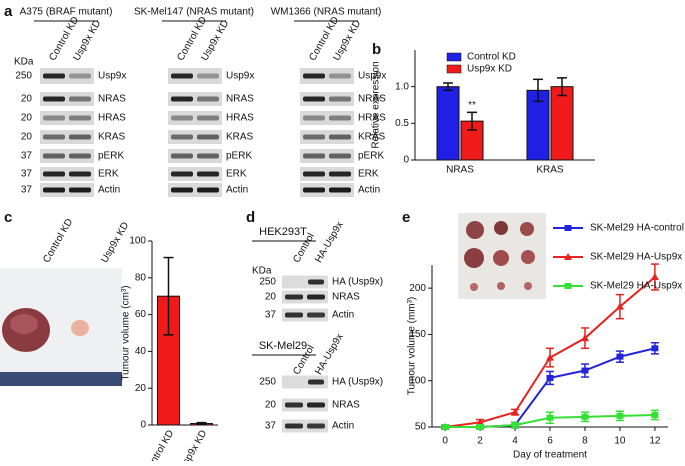  Describe the element at coordinates (8, 11) in the screenshot. I see `panel-label: a` at that location.